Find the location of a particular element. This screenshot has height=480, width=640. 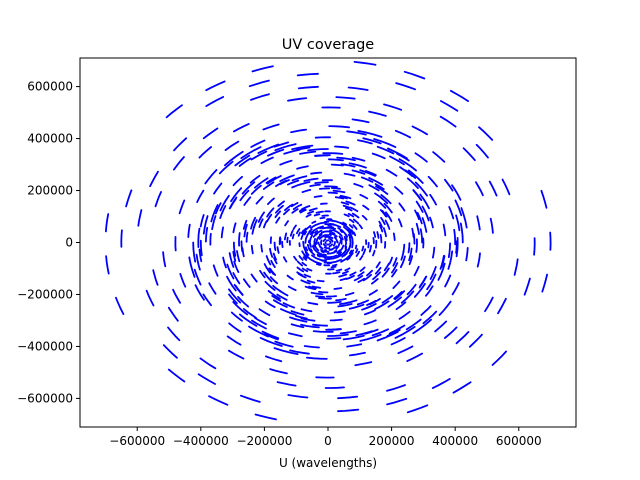

y-tick-label: −400000 is located at coordinates (45, 346).